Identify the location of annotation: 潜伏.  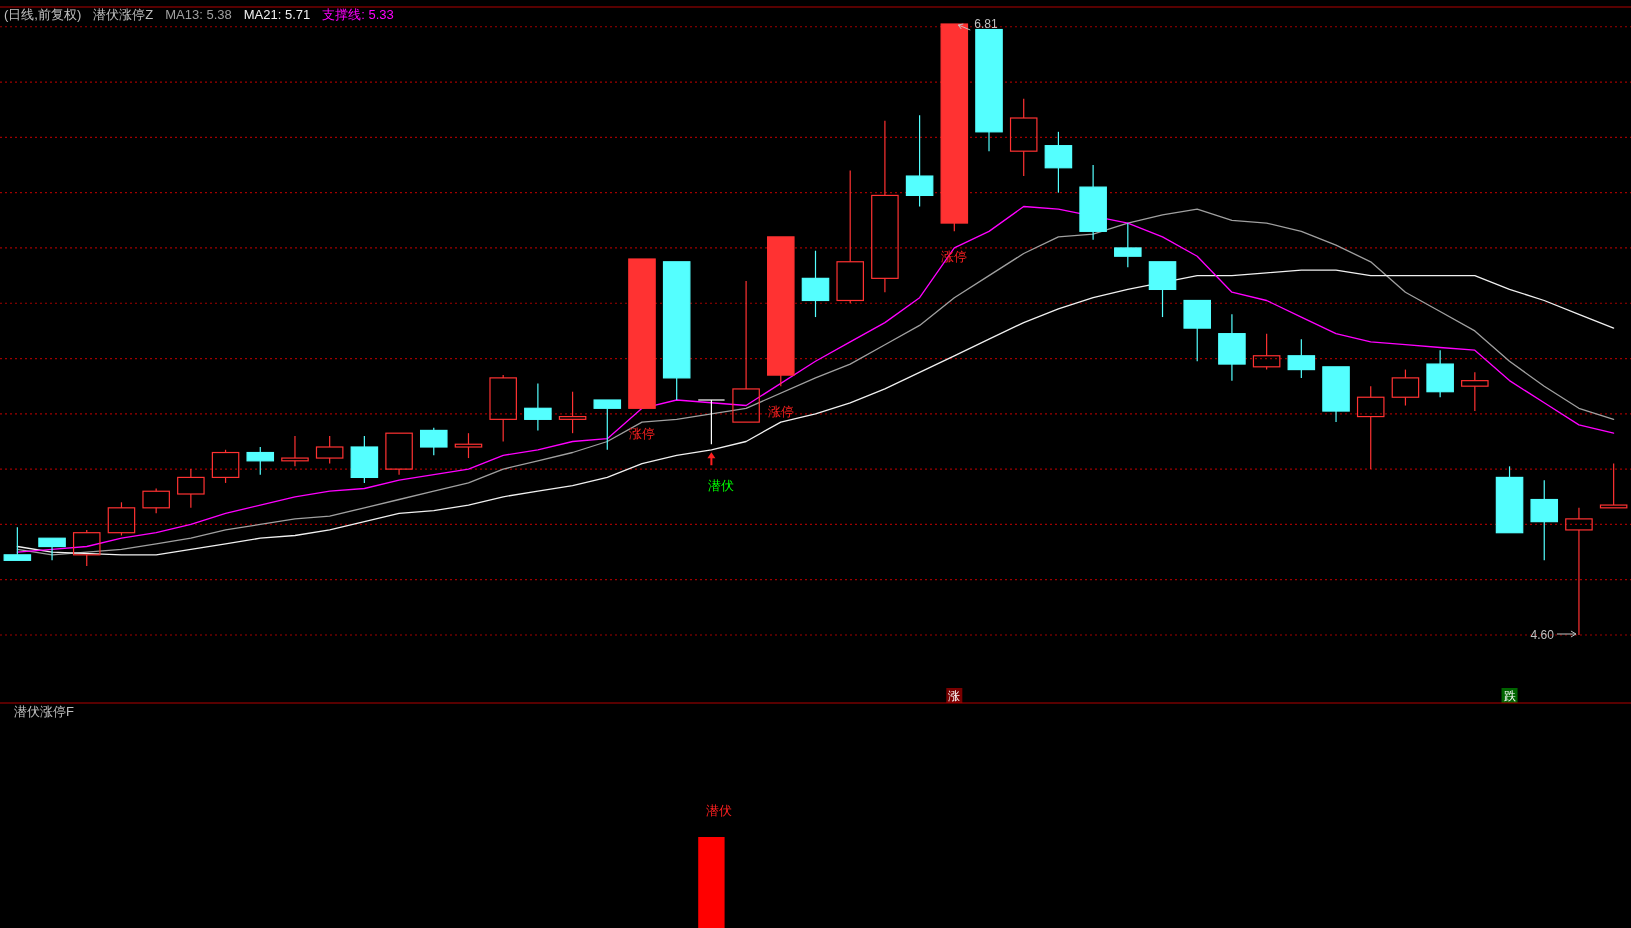
(721, 486).